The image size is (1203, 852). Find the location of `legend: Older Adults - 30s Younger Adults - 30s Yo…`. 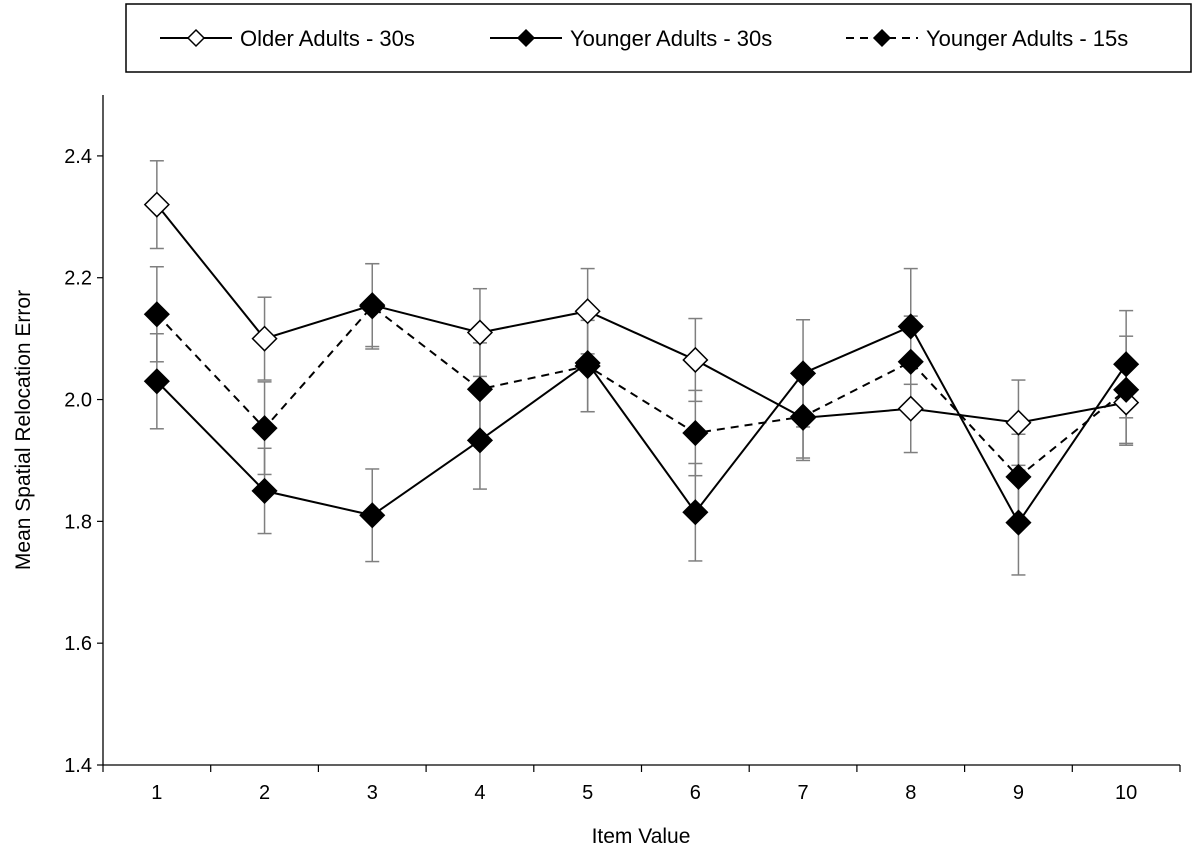

legend: Older Adults - 30s Younger Adults - 30s Yo… is located at coordinates (644, 38).